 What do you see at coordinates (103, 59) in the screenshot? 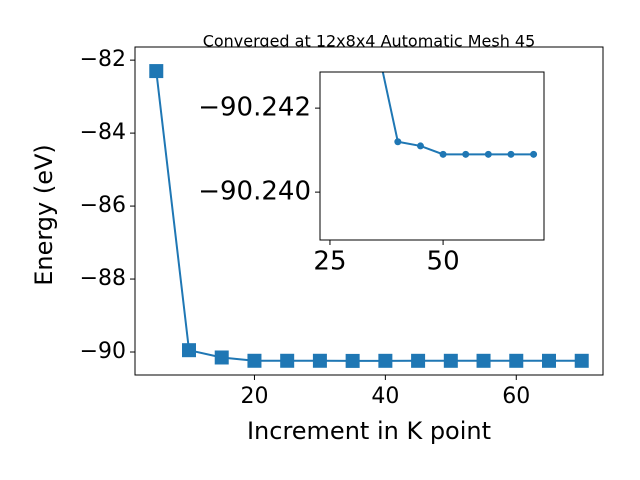
I see `y-tick-label: −82` at bounding box center [103, 59].